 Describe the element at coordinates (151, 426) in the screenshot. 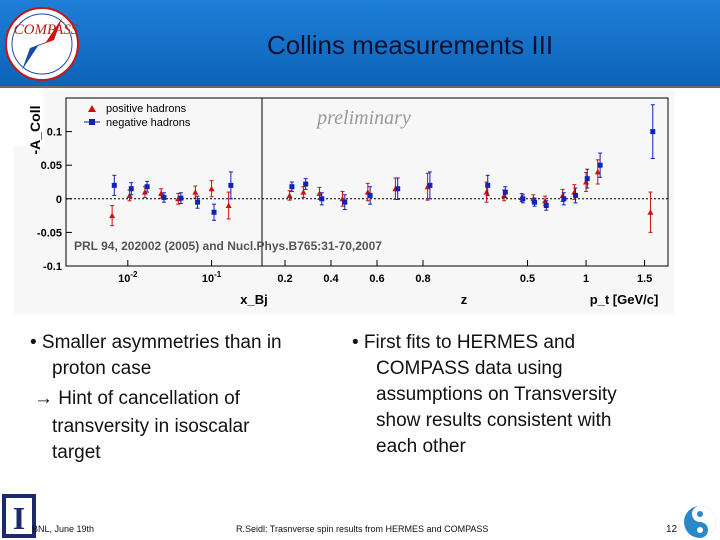

I see `left-bullet-line: transversity in isoscalar` at that location.